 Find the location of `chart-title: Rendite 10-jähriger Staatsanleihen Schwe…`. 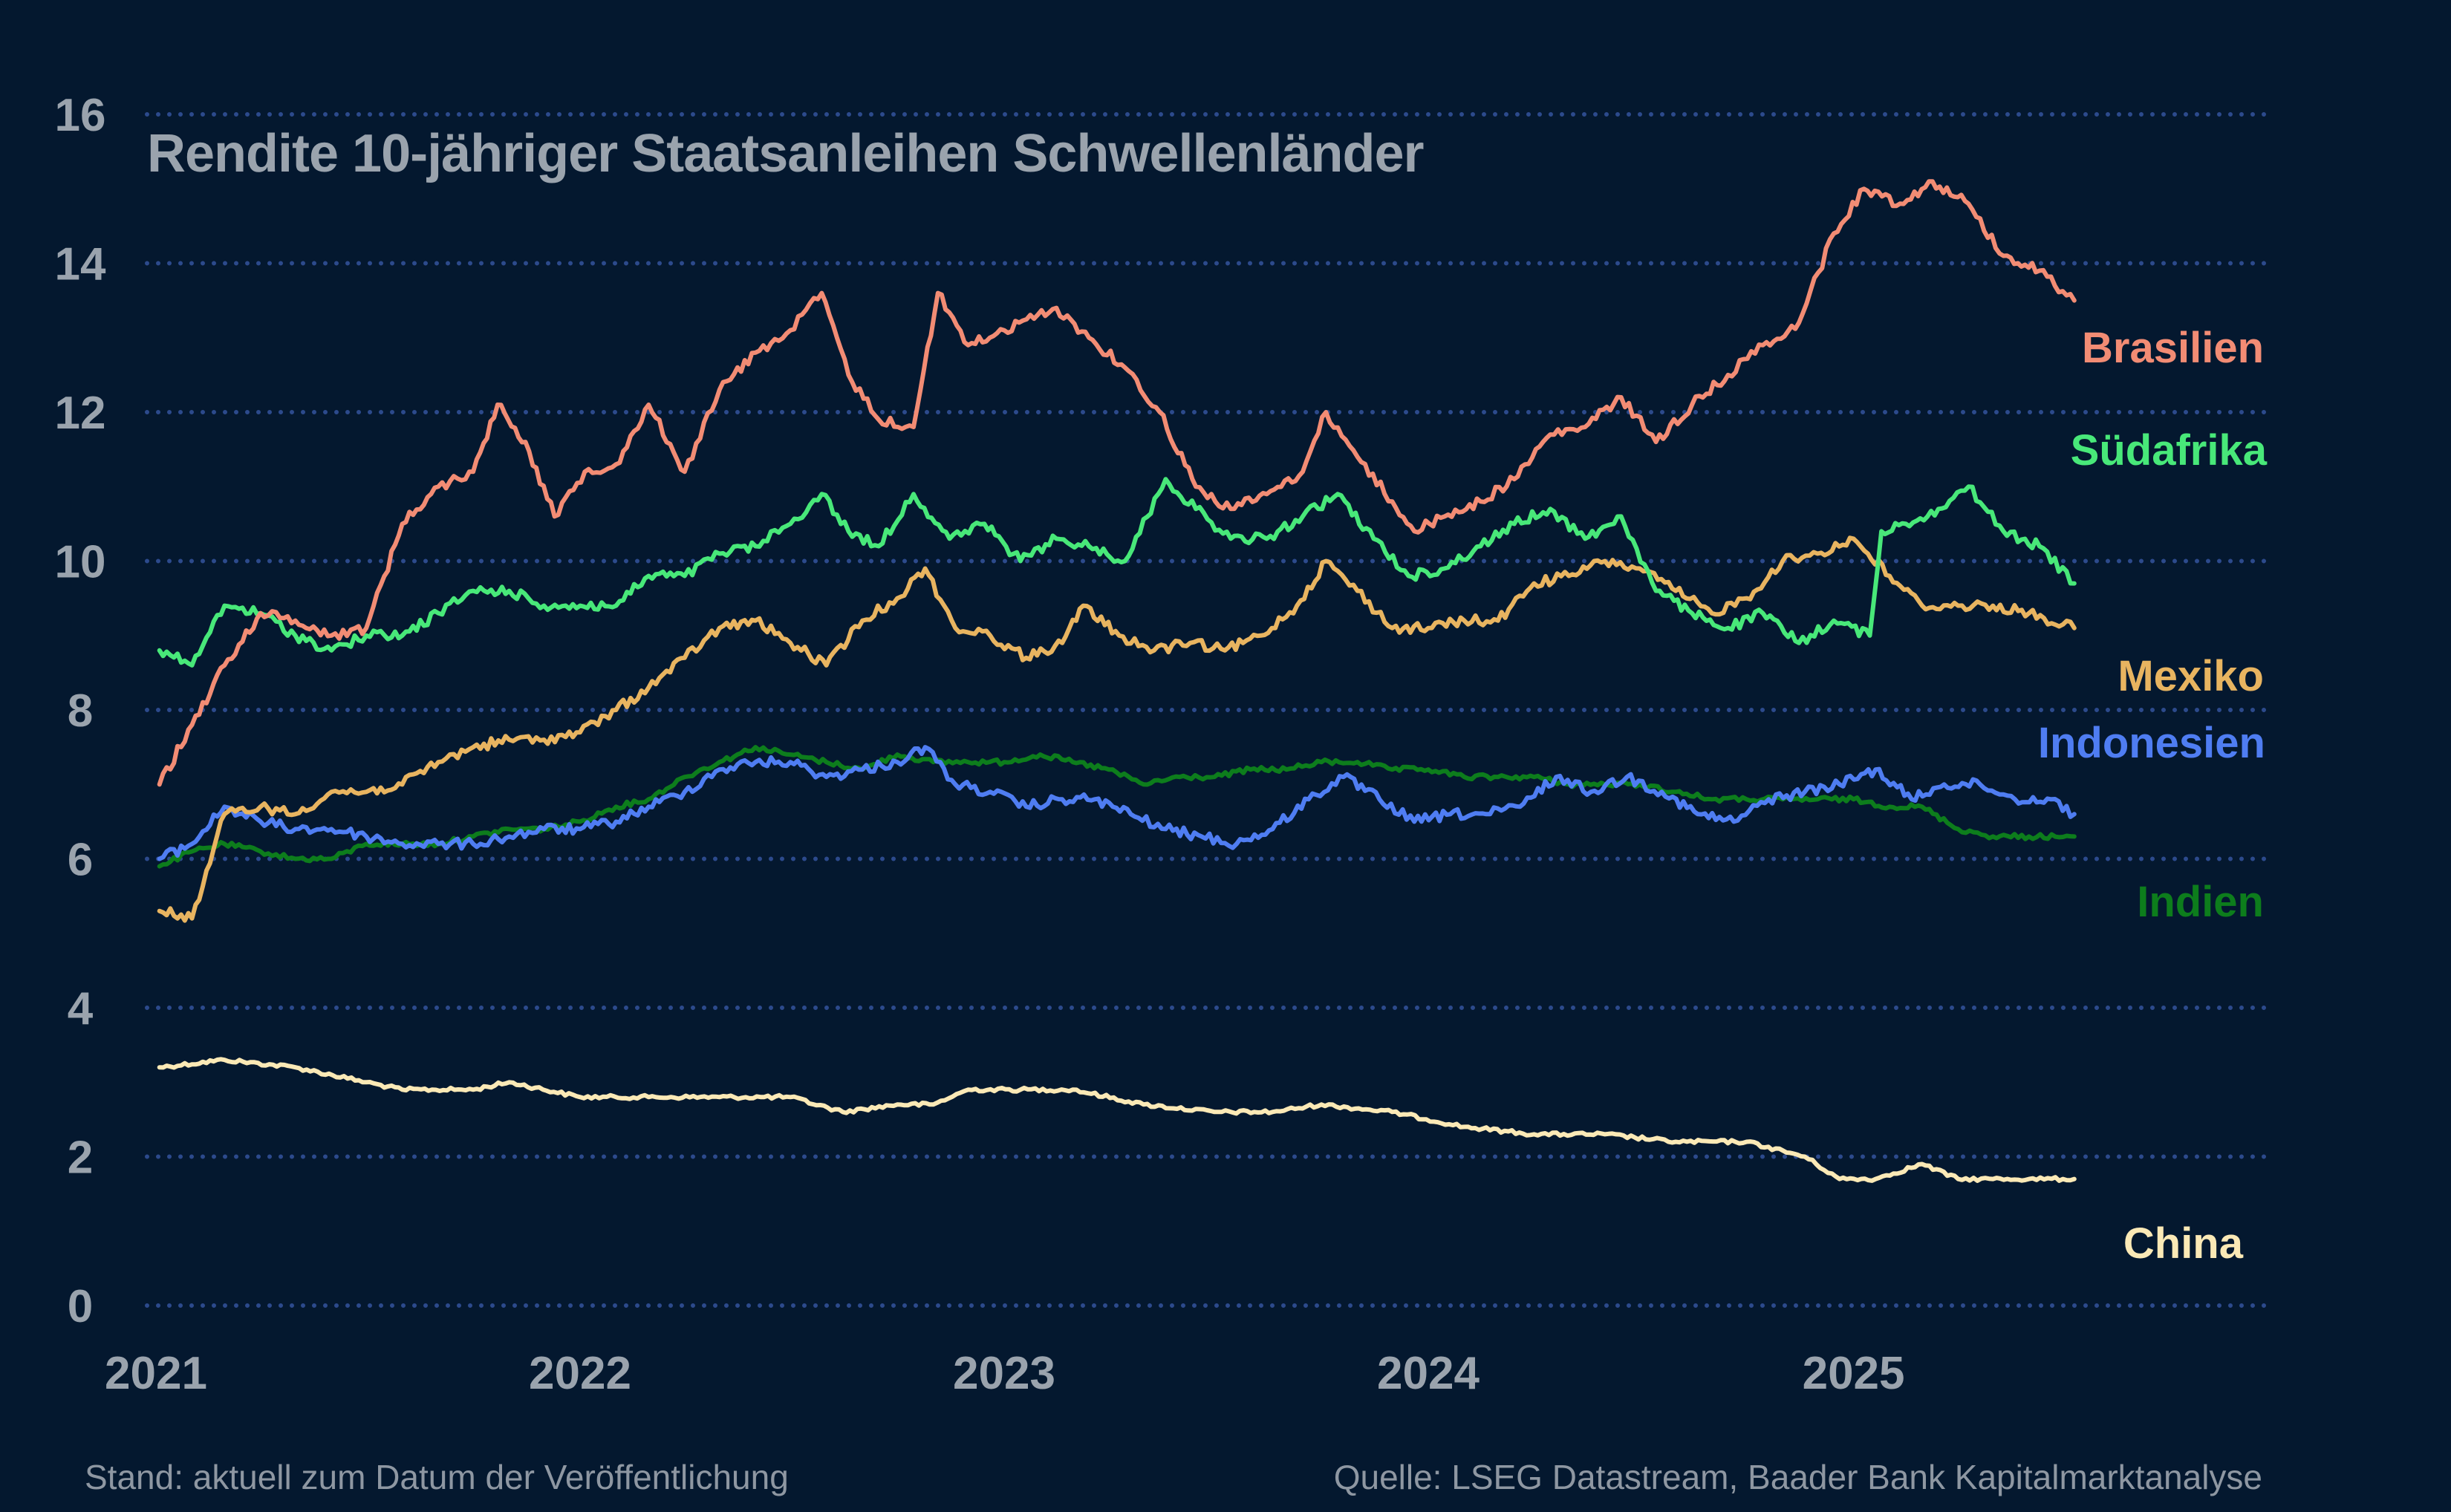

chart-title: Rendite 10-jähriger Staatsanleihen Schwe… is located at coordinates (786, 153).